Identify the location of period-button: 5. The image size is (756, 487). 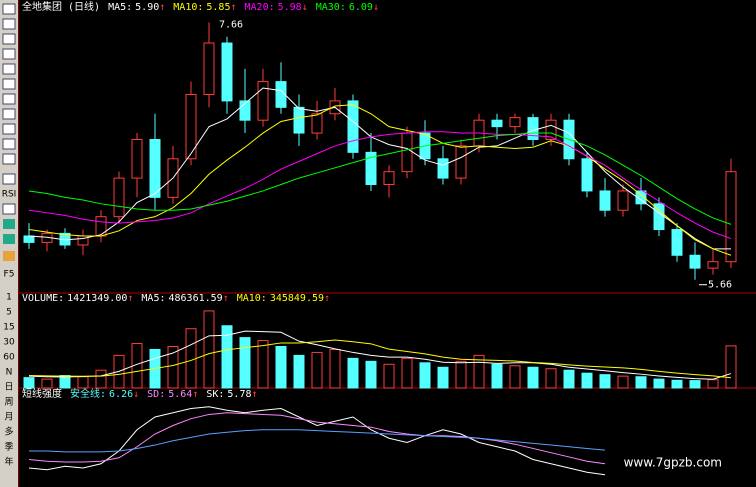
(9, 313).